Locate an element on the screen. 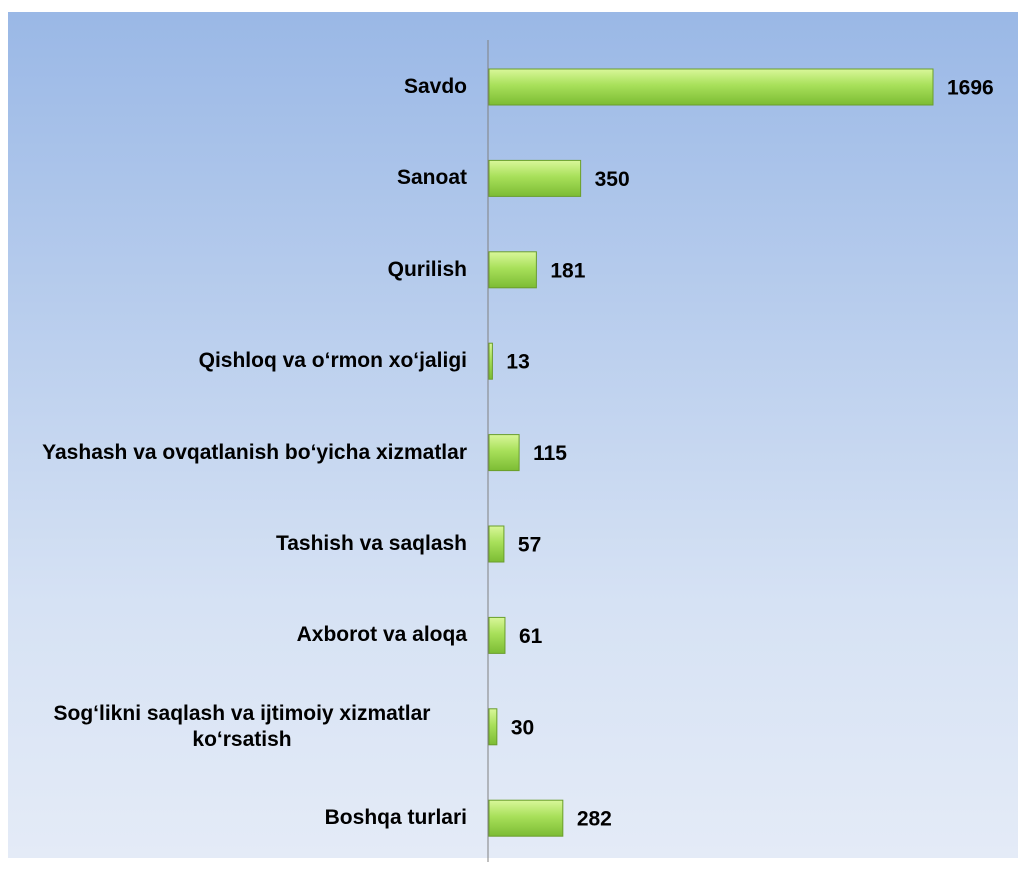 Image resolution: width=1024 pixels, height=885 pixels. category-label: Sanoat is located at coordinates (431, 178).